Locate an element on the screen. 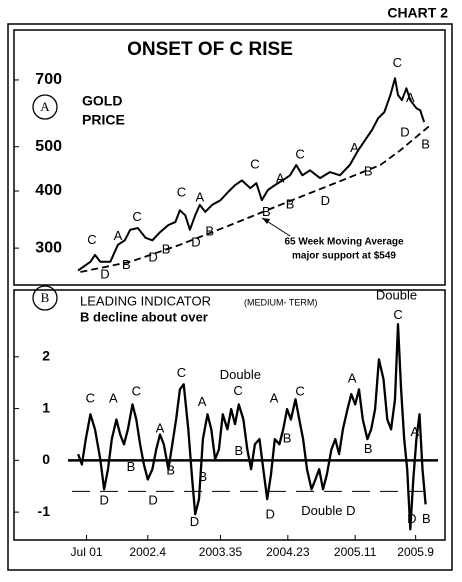 Image resolution: width=462 pixels, height=582 pixels. panel-tag: B is located at coordinates (45, 297).